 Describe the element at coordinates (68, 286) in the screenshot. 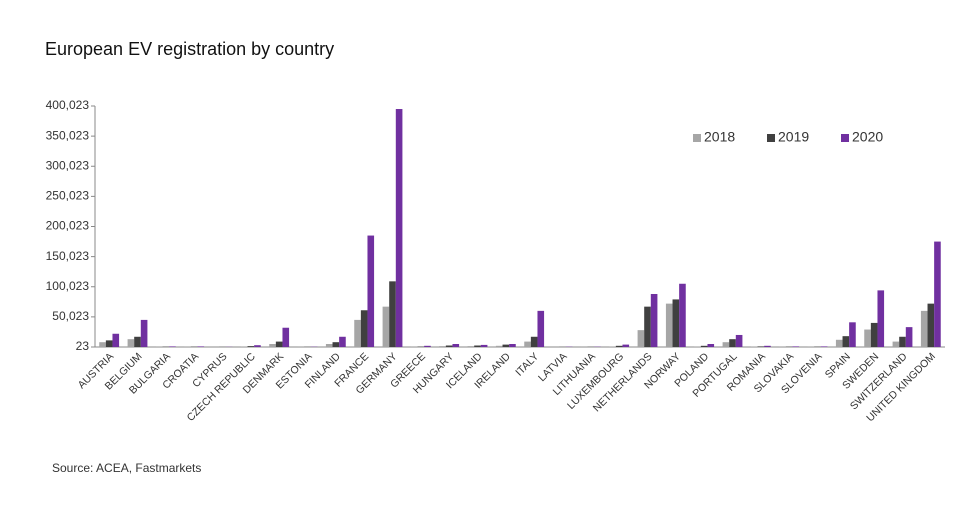

I see `y-tick-label: 100,023` at that location.